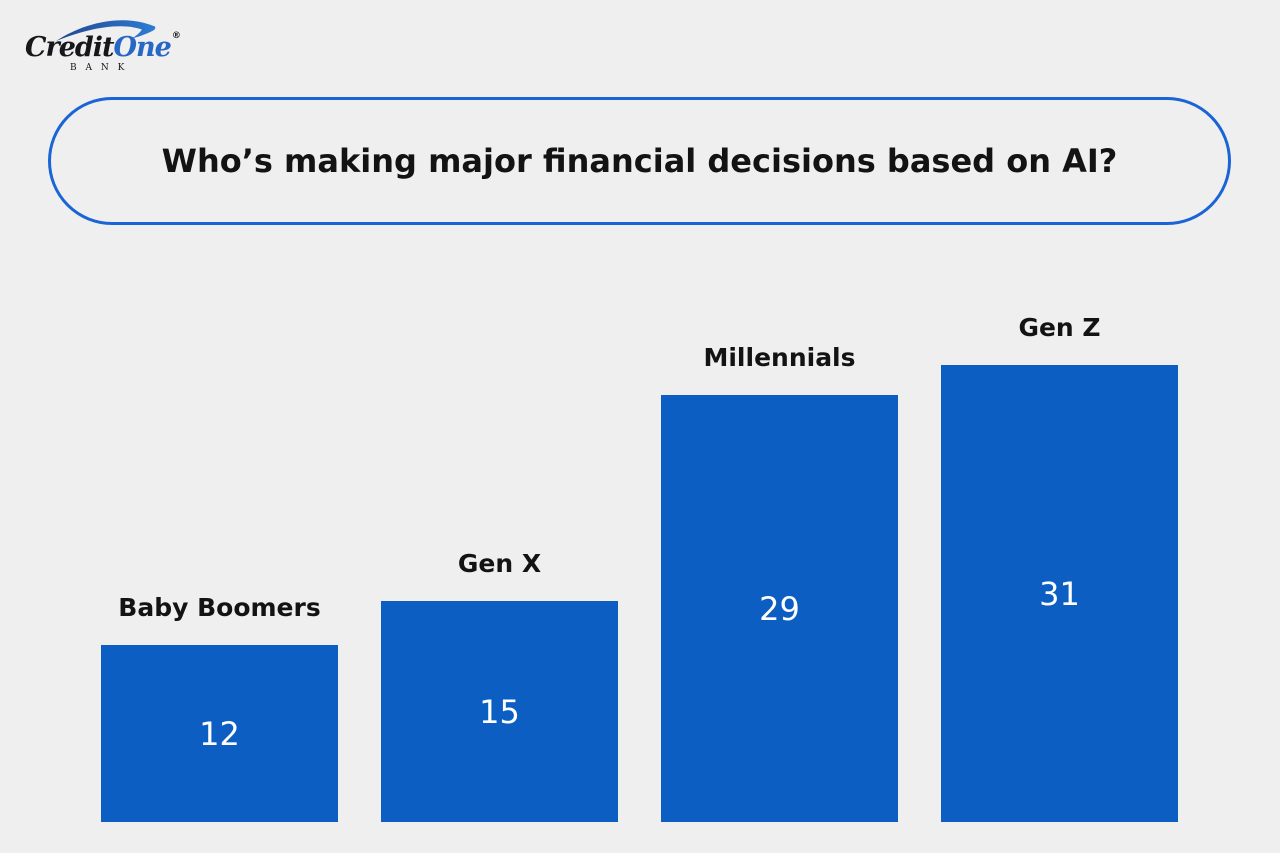  I want to click on logo-text-one: One, so click(142, 47).